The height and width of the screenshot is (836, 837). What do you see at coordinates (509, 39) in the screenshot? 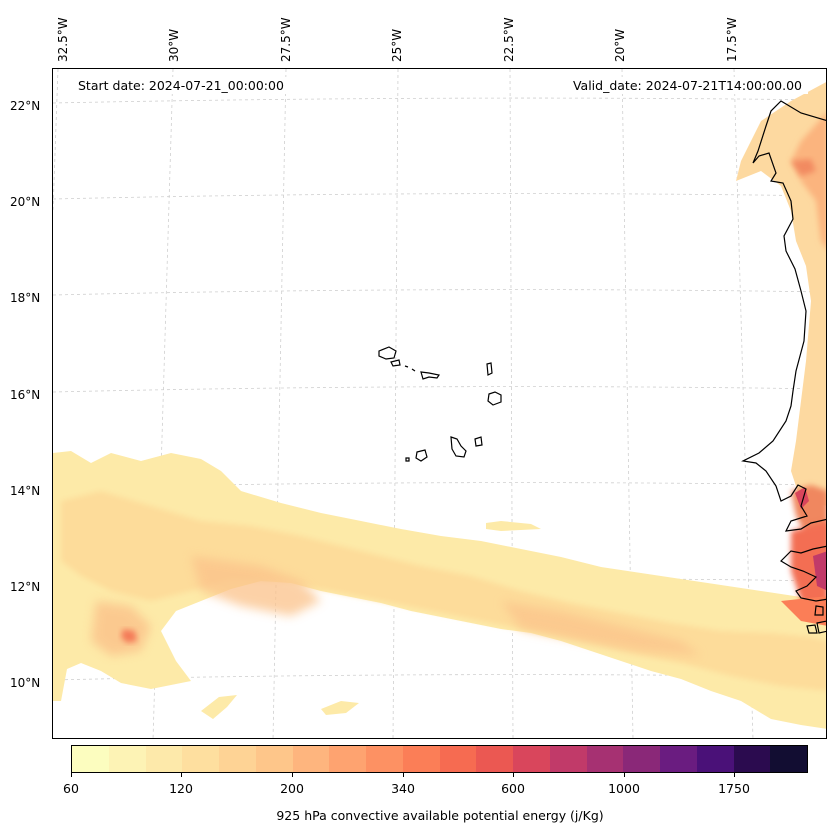
I see `lon-label-22.5w: 22.5°W` at bounding box center [509, 39].